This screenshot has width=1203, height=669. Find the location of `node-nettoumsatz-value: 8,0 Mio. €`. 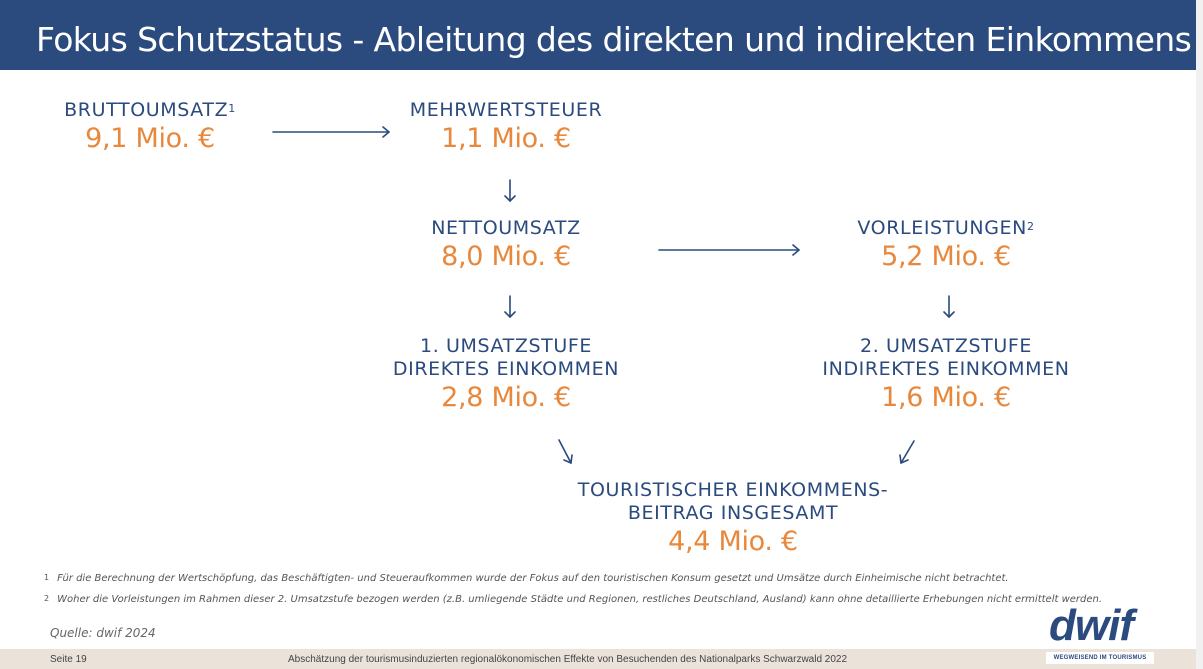

node-nettoumsatz-value: 8,0 Mio. € is located at coordinates (506, 256).